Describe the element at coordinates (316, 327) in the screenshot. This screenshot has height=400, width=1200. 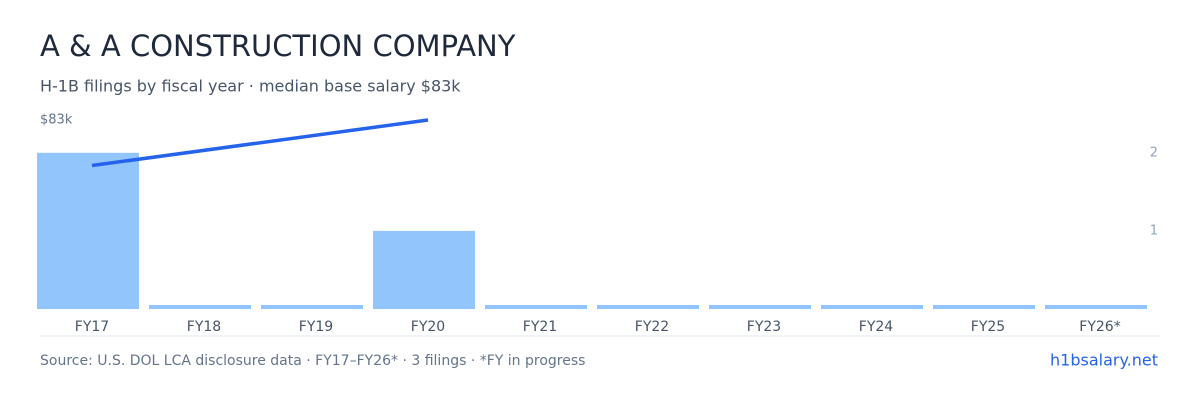
I see `x-tick-label: FY19` at that location.